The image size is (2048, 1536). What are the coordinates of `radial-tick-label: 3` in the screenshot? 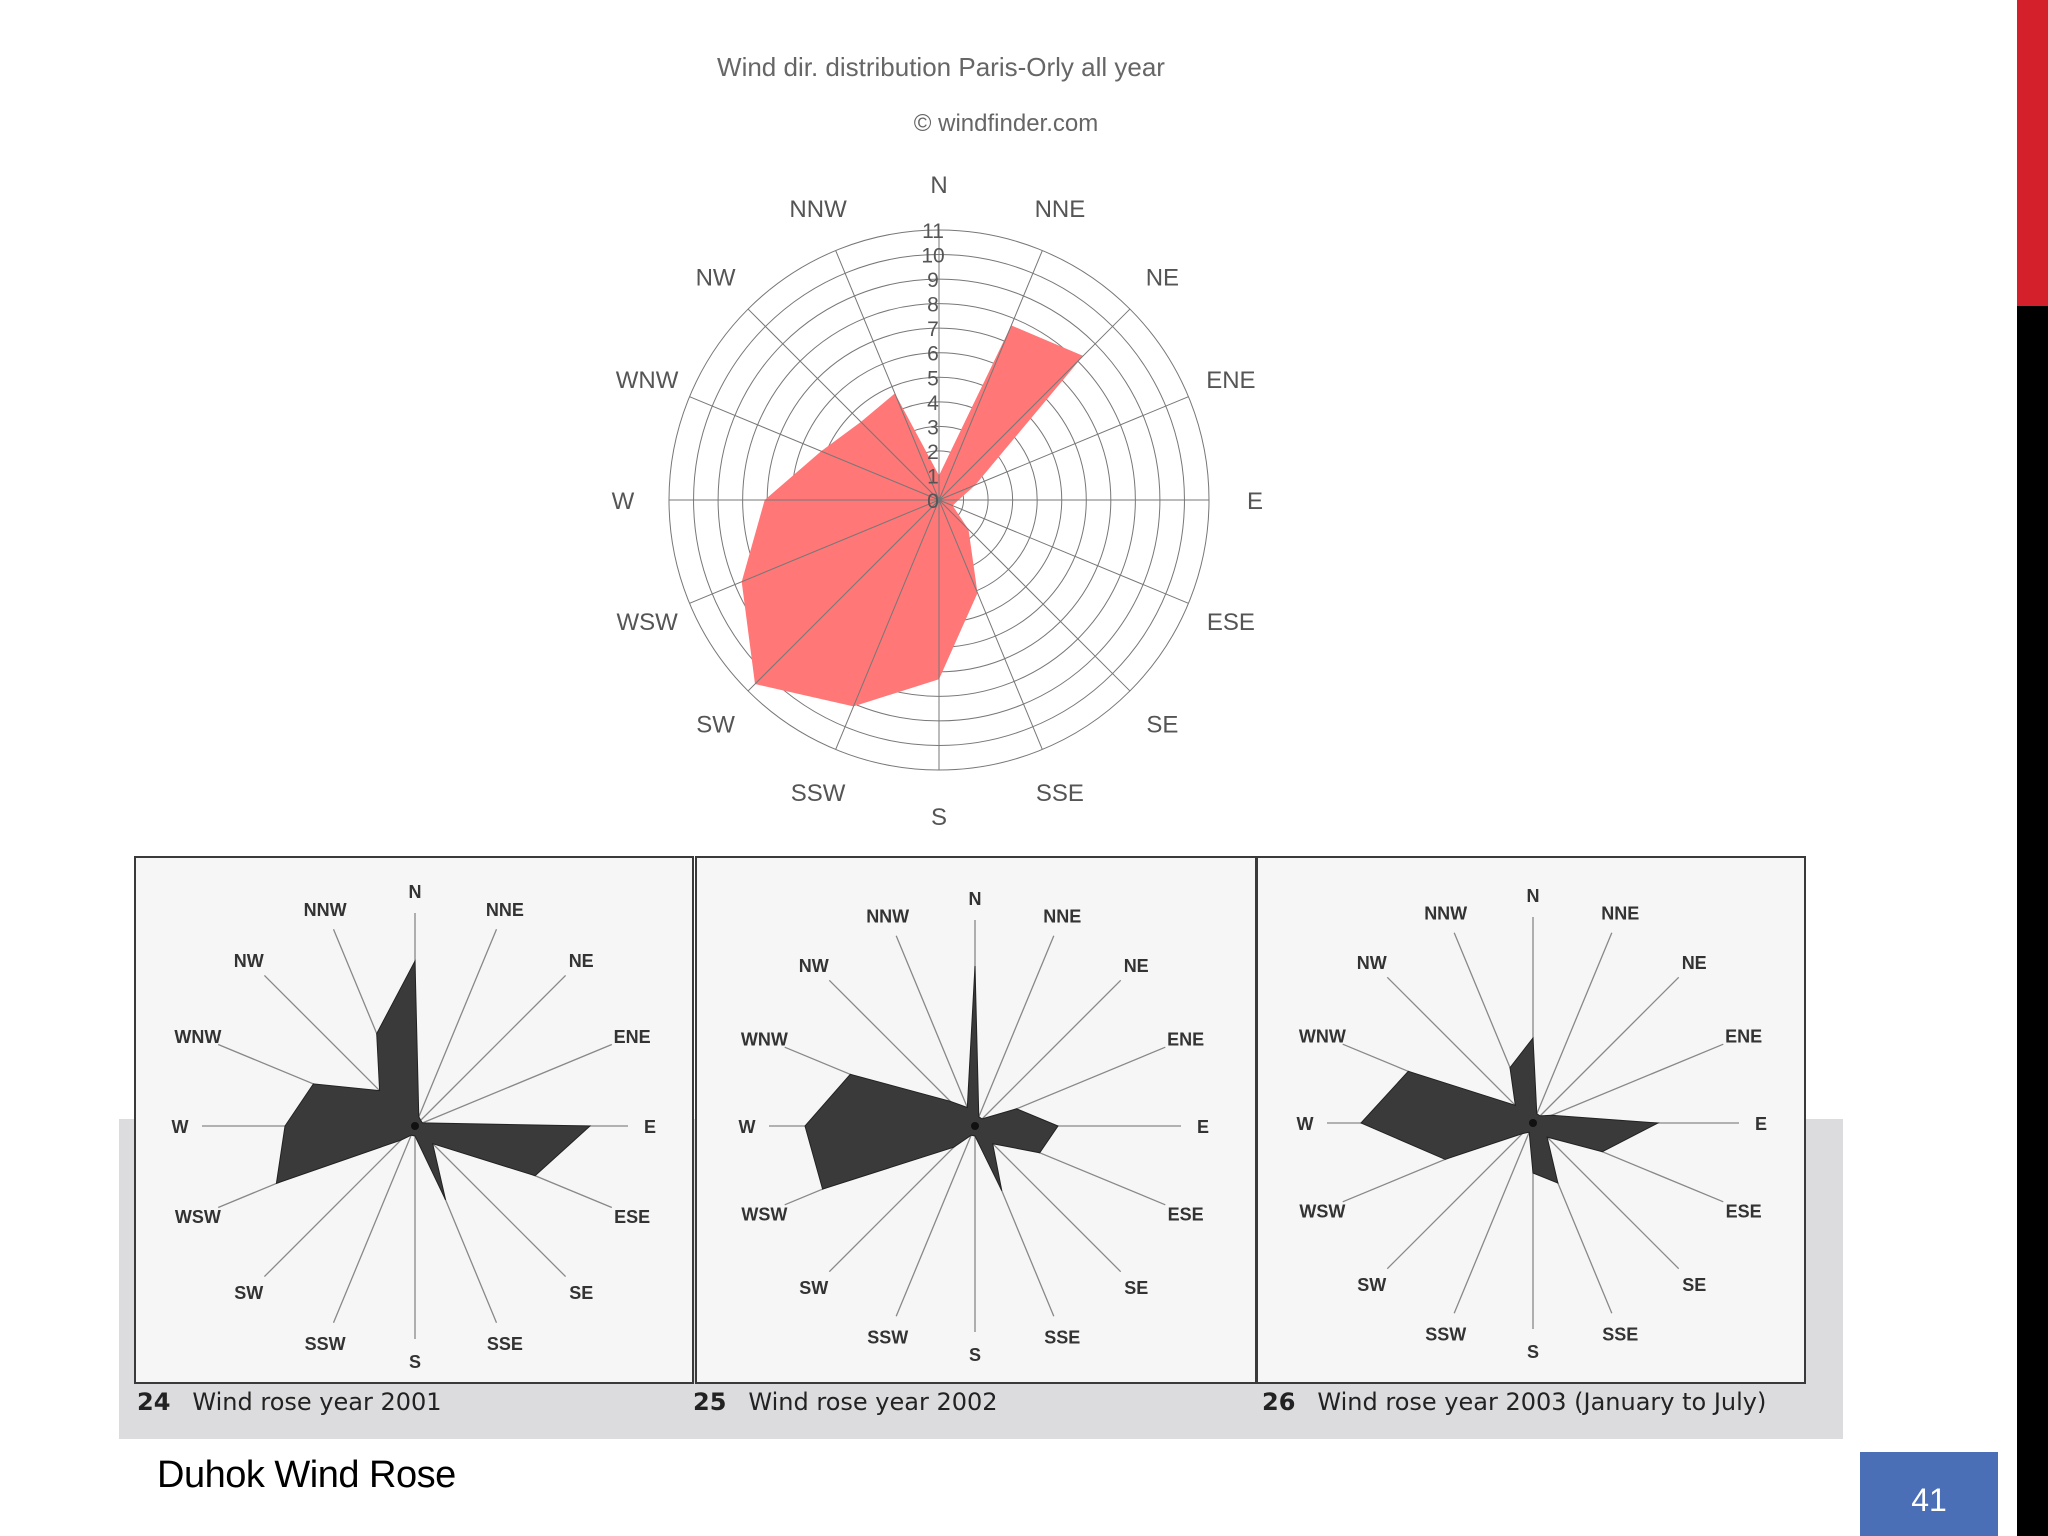 It's located at (933, 427).